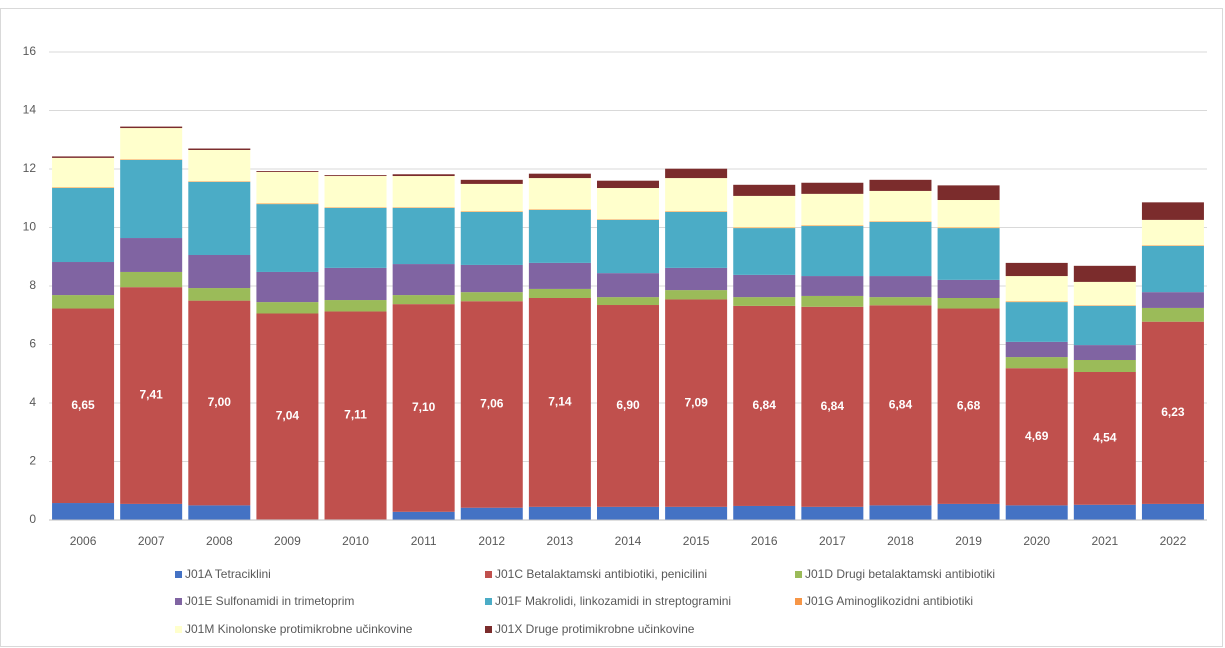 This screenshot has height=648, width=1225. Describe the element at coordinates (560, 402) in the screenshot. I see `data-label: 7,14` at that location.